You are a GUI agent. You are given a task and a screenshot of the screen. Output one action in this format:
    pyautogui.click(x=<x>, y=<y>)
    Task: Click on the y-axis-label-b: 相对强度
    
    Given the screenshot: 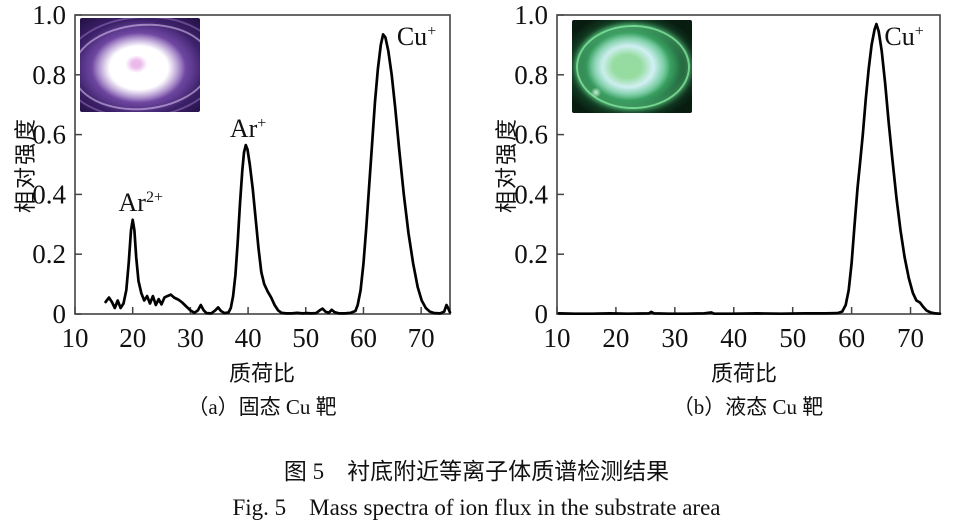 What is the action you would take?
    pyautogui.click(x=506, y=165)
    